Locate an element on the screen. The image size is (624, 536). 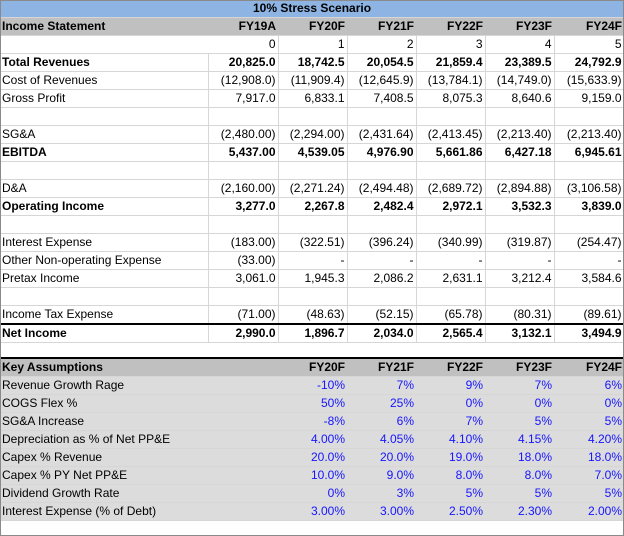
value-cell: 4,539.05 is located at coordinates (313, 152).